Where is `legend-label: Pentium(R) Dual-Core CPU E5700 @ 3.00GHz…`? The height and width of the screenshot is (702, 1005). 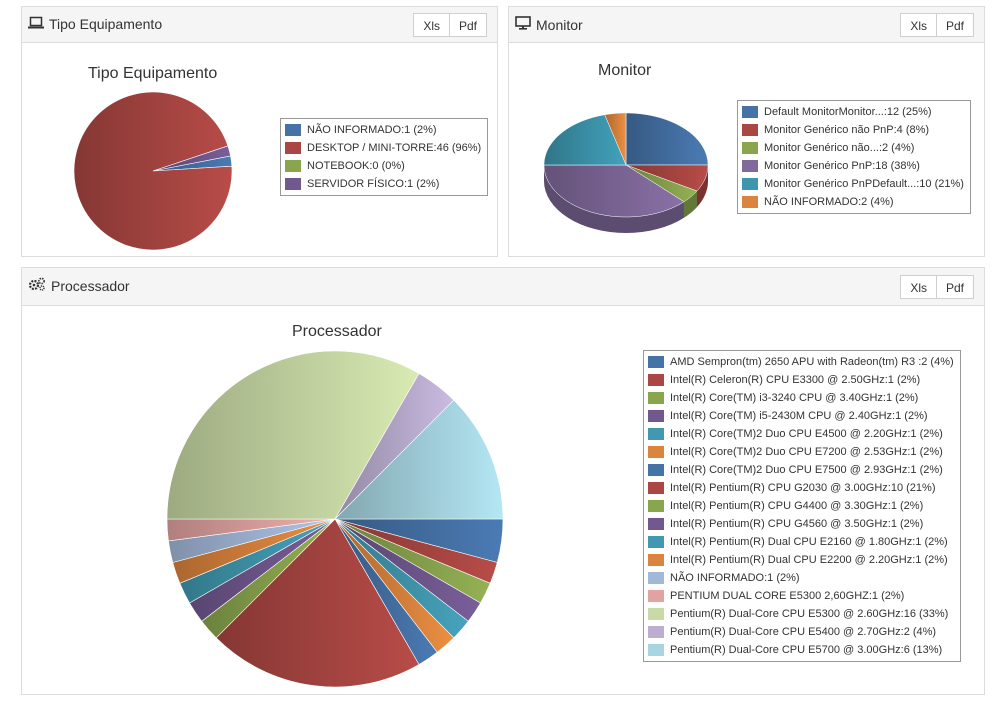 legend-label: Pentium(R) Dual-Core CPU E5700 @ 3.00GHz… is located at coordinates (806, 650).